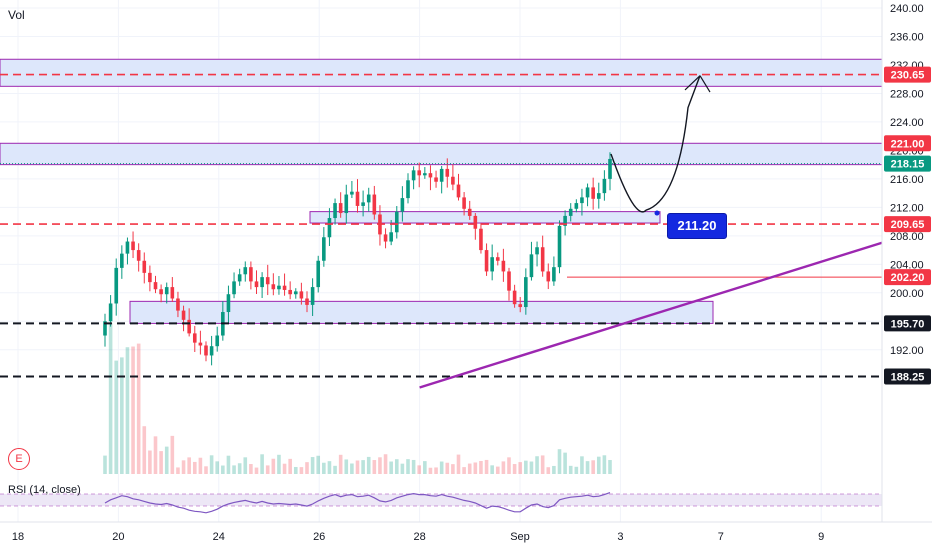 The image size is (932, 550). I want to click on y-tick-label: 200.00, so click(907, 294).